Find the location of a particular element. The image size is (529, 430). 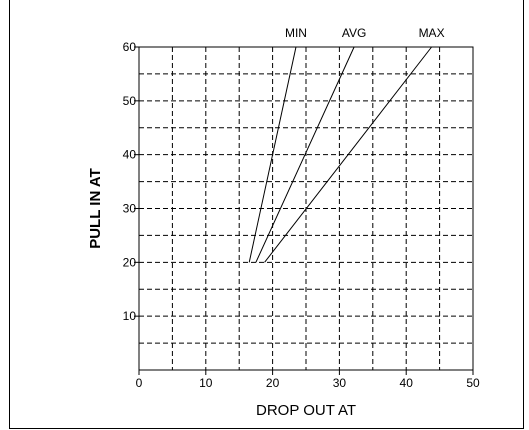

chart-labels: MIN AVG MAX is located at coordinates (365, 33).